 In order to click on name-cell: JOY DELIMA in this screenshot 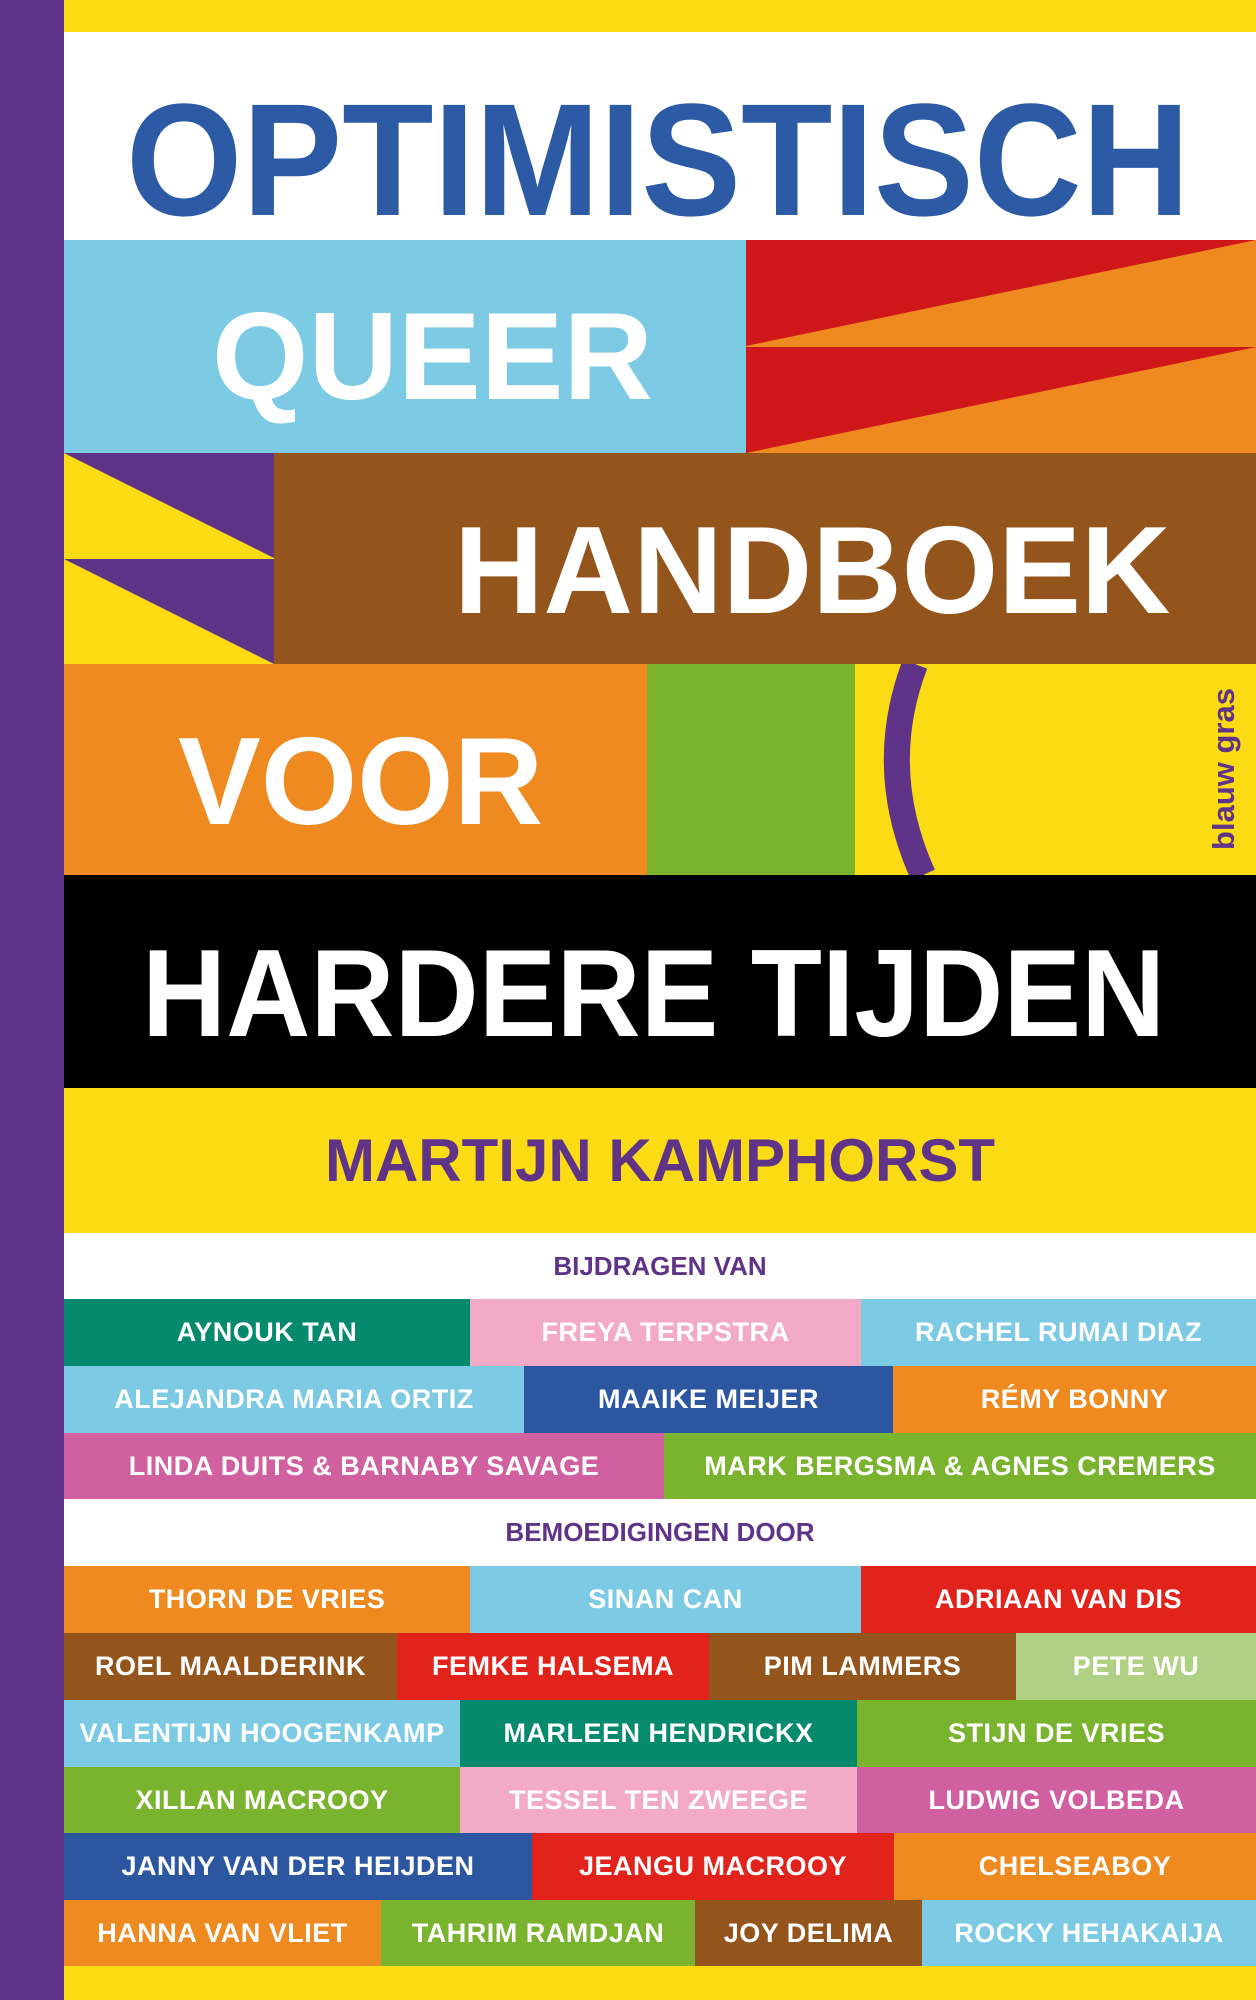, I will do `click(808, 1933)`.